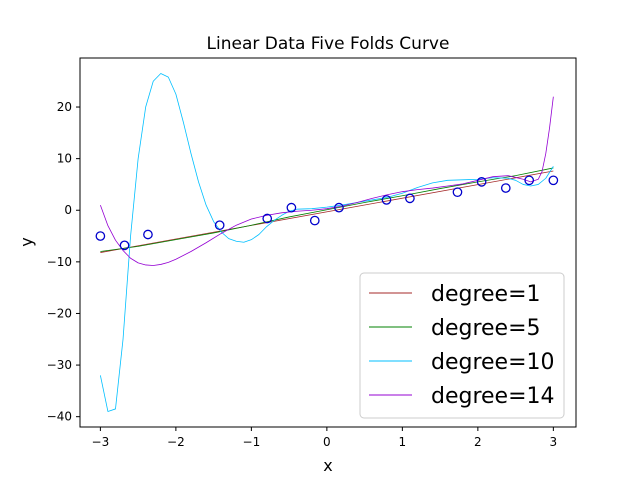 The image size is (640, 480). What do you see at coordinates (59, 417) in the screenshot?
I see `y-tick-label: −40` at bounding box center [59, 417].